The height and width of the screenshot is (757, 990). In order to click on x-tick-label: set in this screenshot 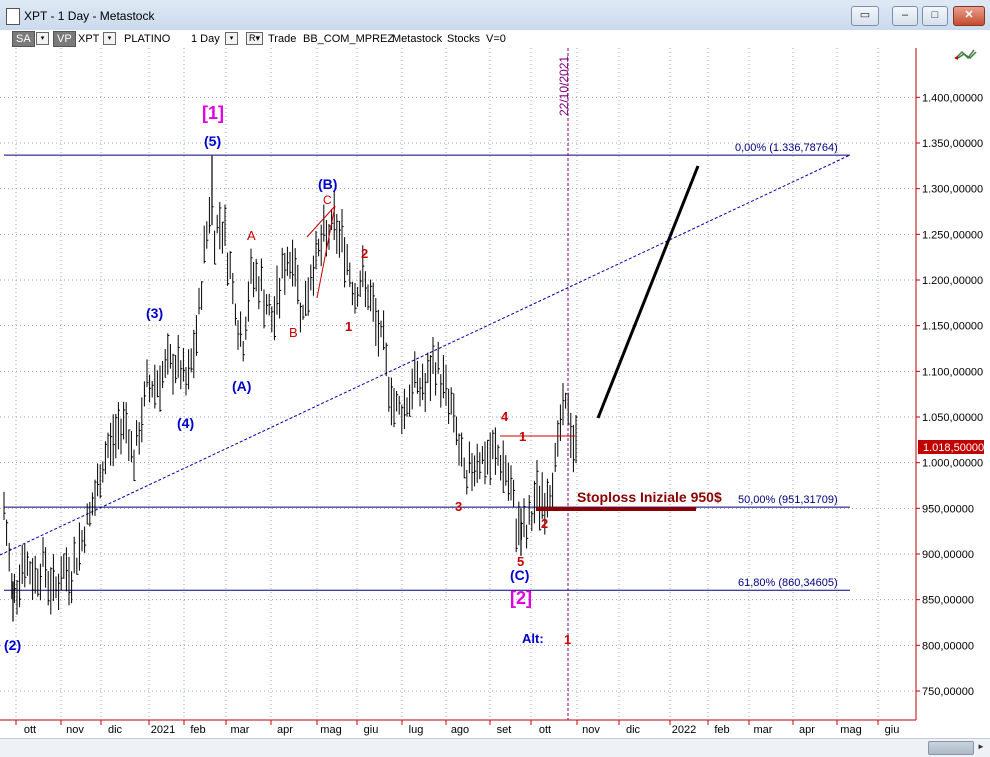, I will do `click(504, 730)`.